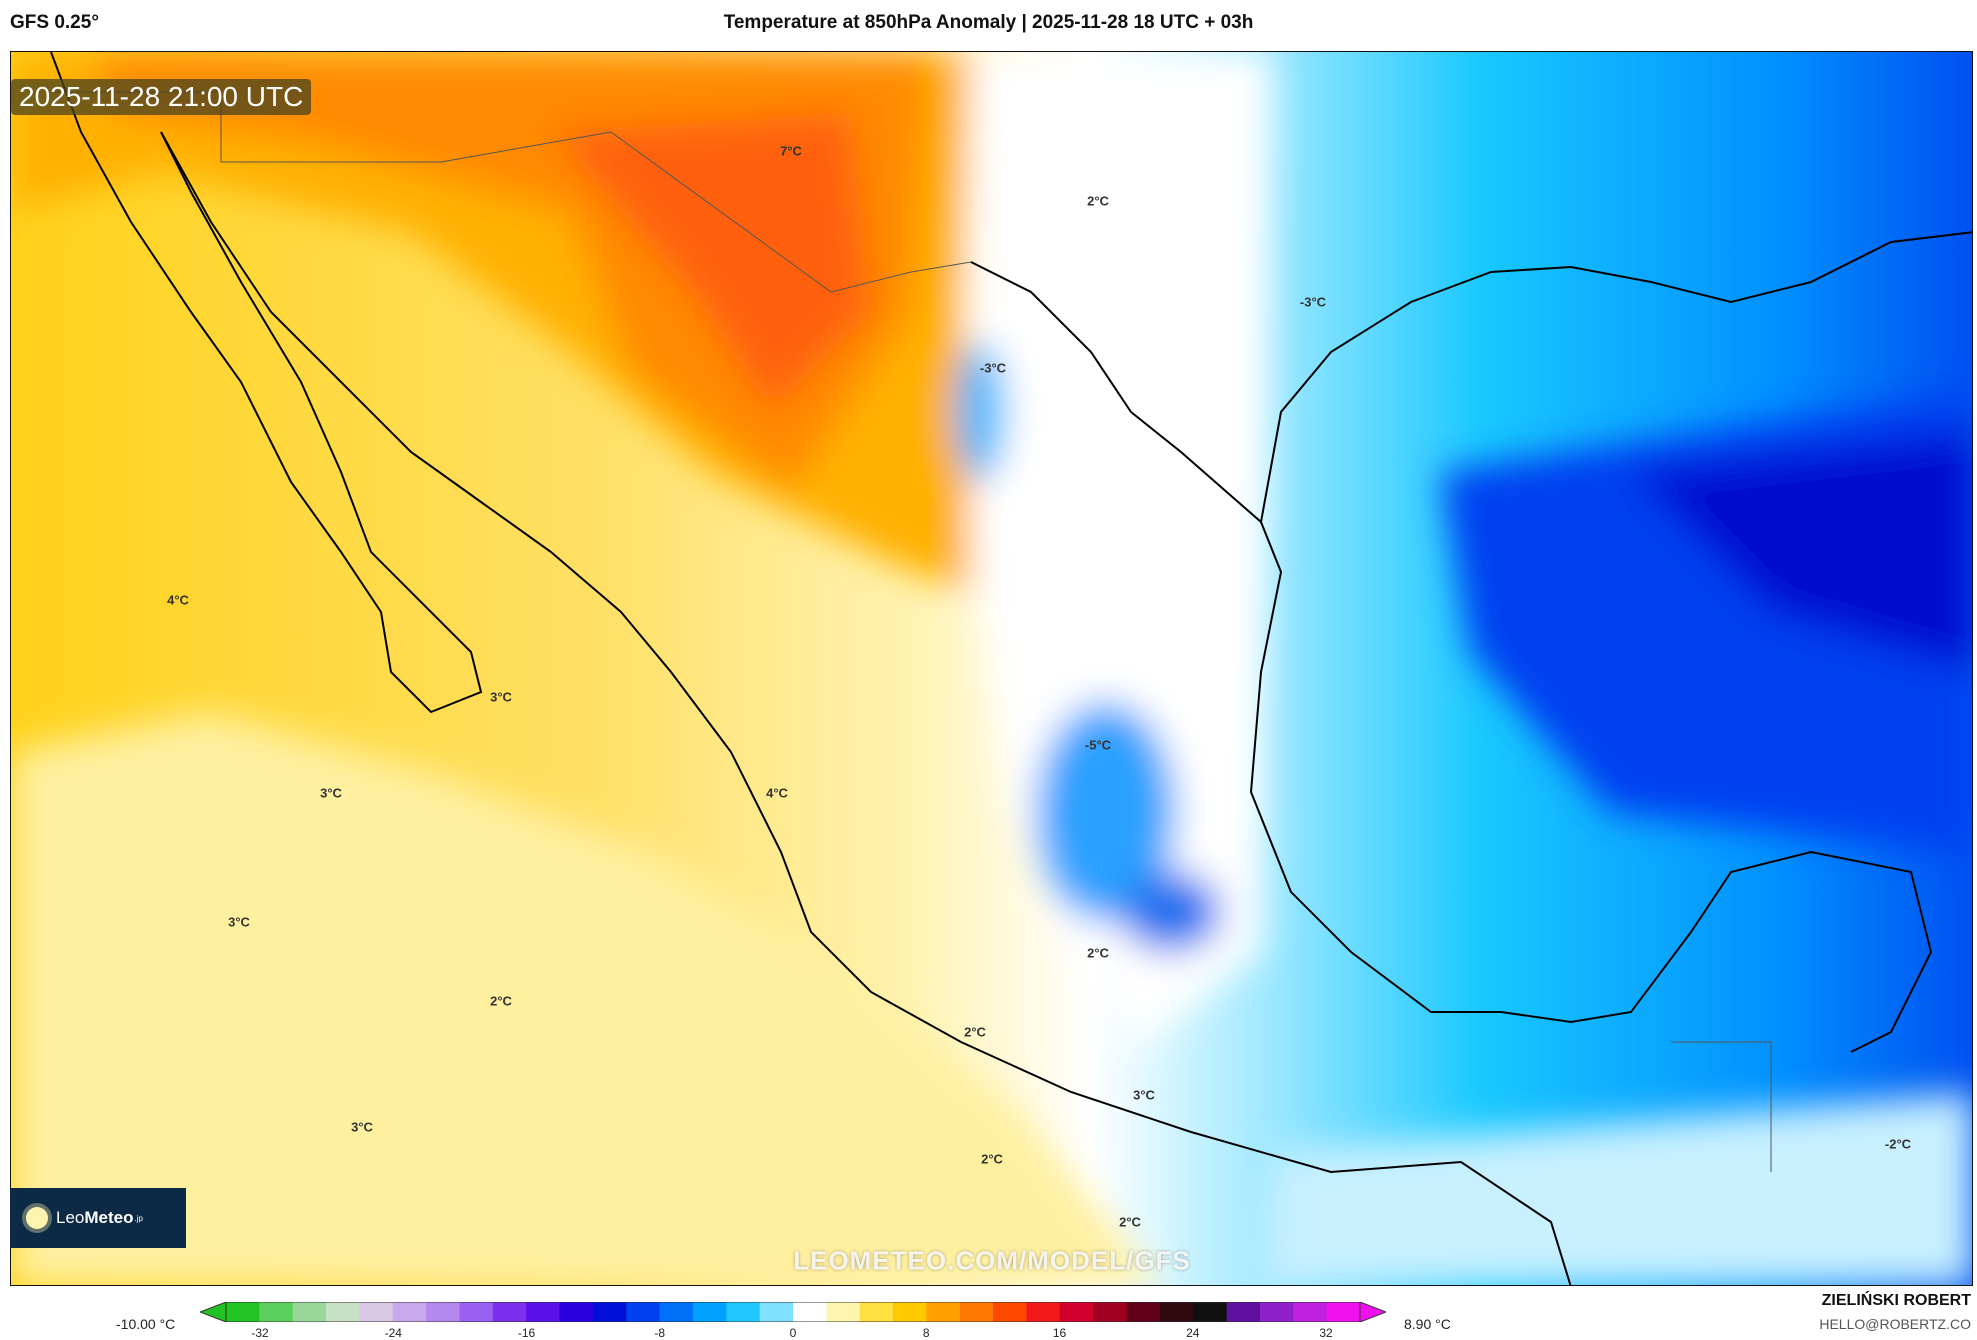 The height and width of the screenshot is (1340, 1977). Describe the element at coordinates (213, 1312) in the screenshot. I see `colorbar-min-arrow` at that location.